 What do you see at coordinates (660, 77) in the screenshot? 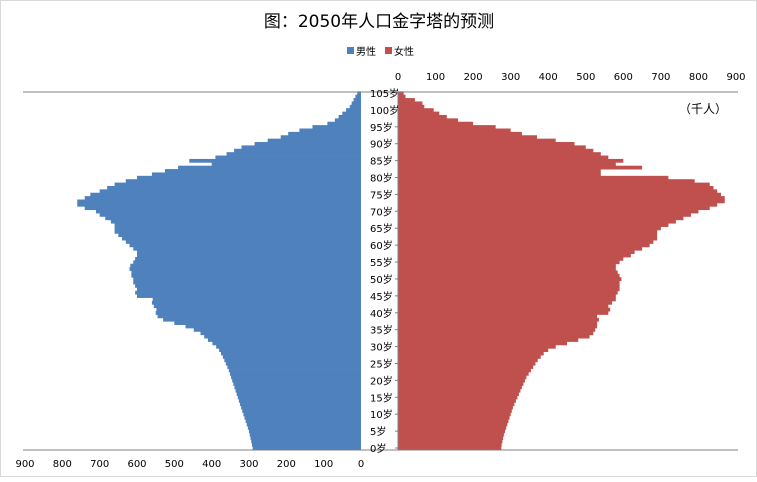
I see `female-axis-tick-label: 700` at bounding box center [660, 77].